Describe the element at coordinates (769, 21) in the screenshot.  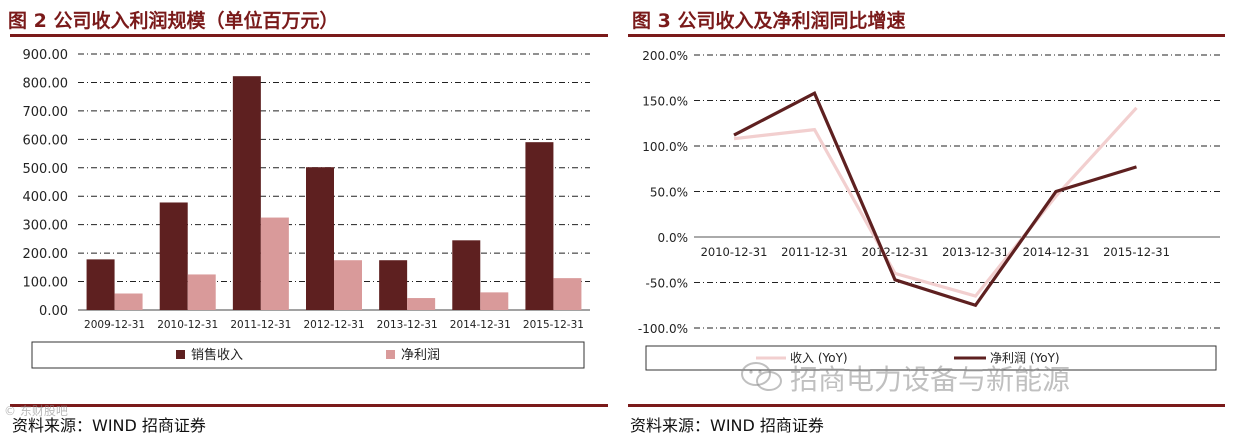
I see `right-chart-title: 图 3 公司收入及净利润同比增速` at that location.